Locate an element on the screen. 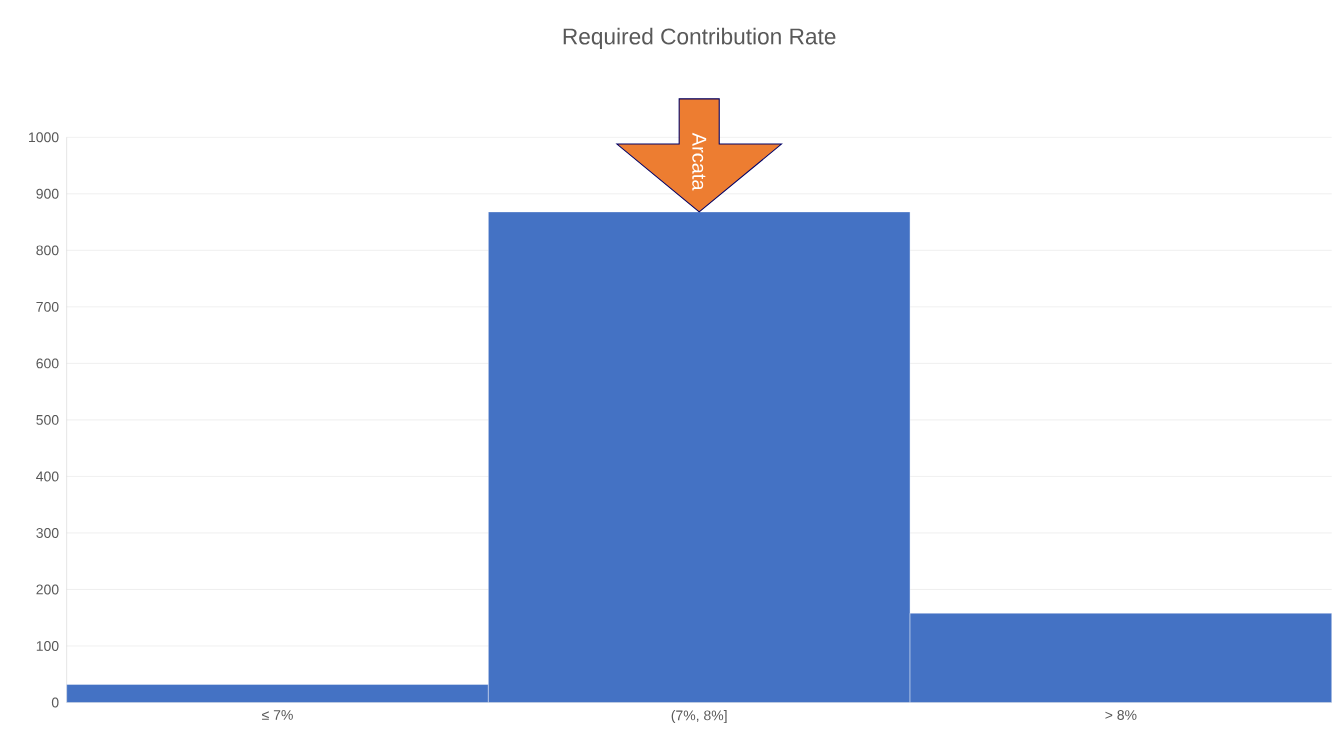 The width and height of the screenshot is (1332, 752). y-tick-label: 100 is located at coordinates (47, 646).